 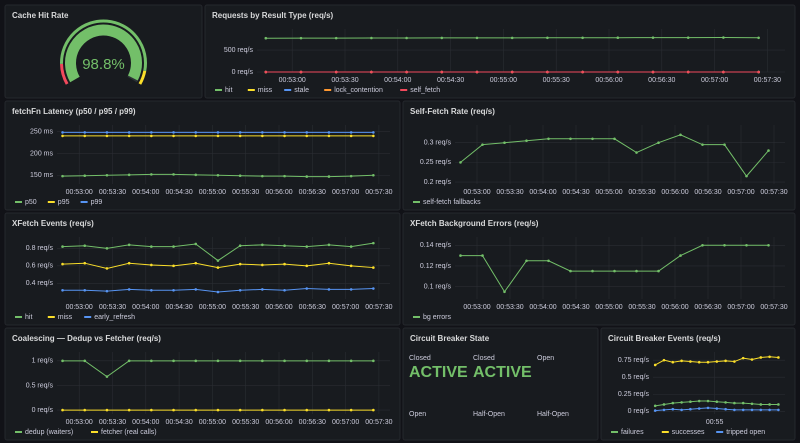 What do you see at coordinates (773, 192) in the screenshot?
I see `x-tick-label: 00:57:30` at bounding box center [773, 192].